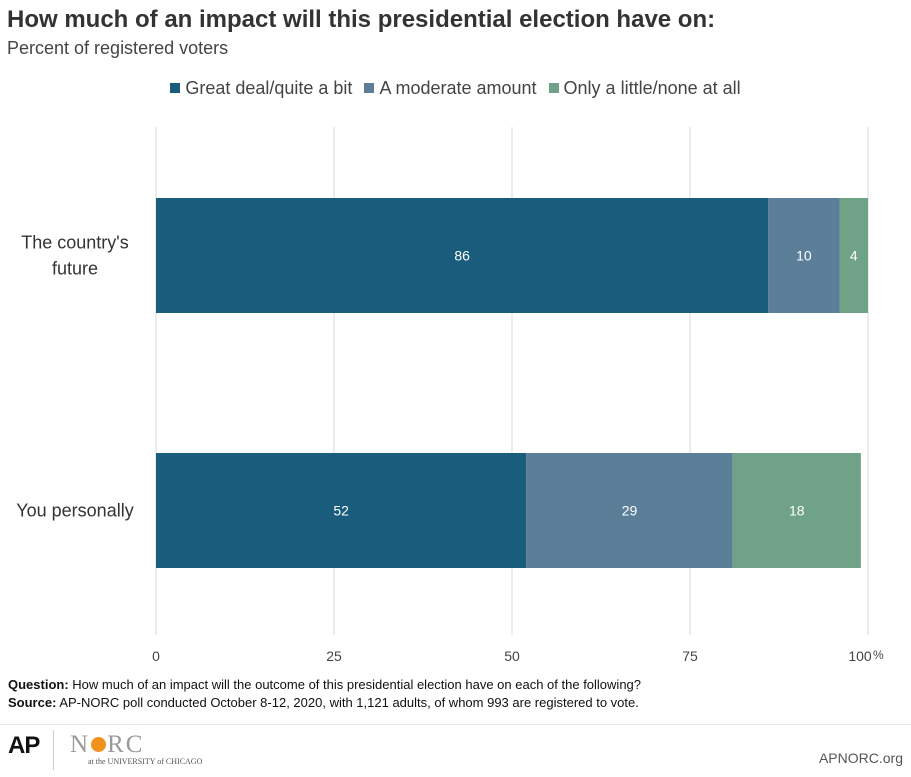  I want to click on data-label-1-1: 86, so click(462, 256).